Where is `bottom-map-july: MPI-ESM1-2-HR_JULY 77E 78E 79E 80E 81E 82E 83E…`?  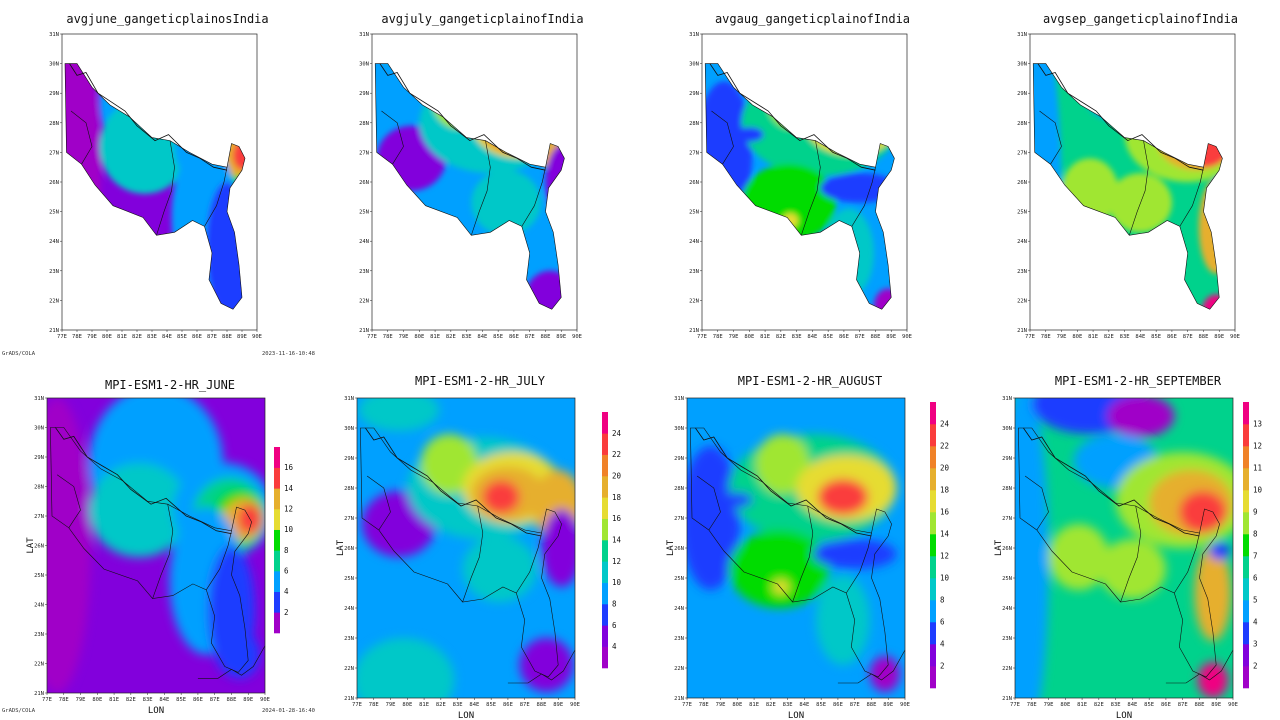 bottom-map-july: MPI-ESM1-2-HR_JULY 77E 78E 79E 80E 81E 82E 83E… is located at coordinates (470, 547).